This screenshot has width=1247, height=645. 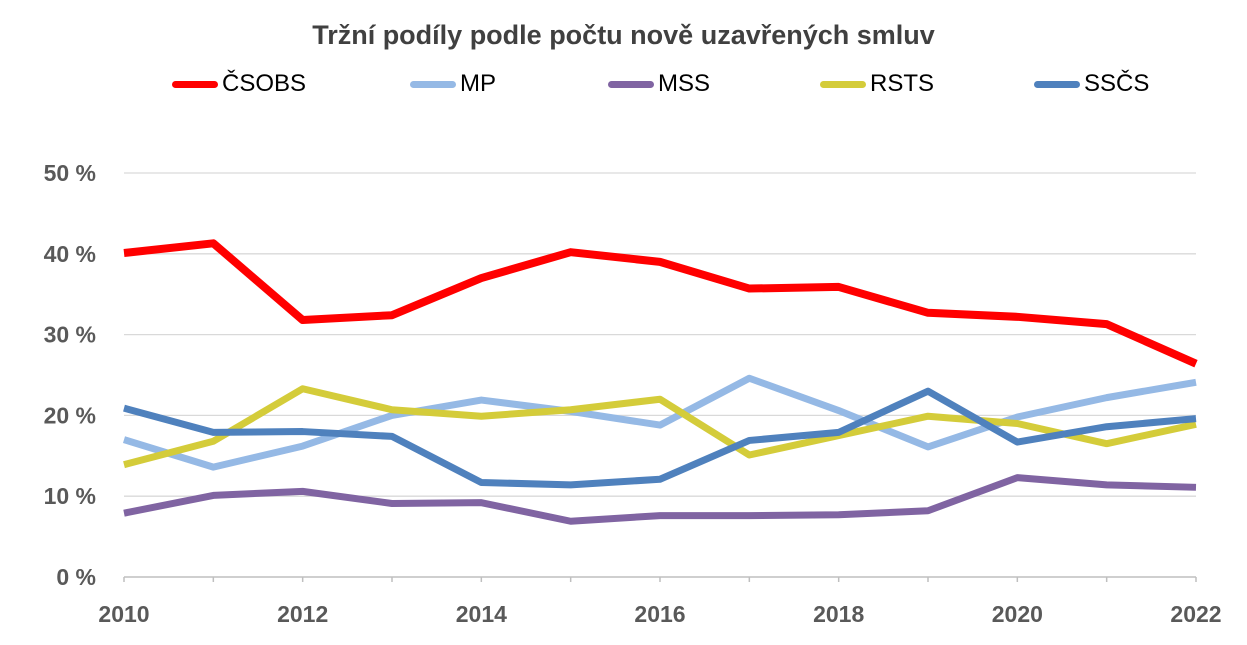 I want to click on legend-item-mp: MP, so click(x=453, y=84).